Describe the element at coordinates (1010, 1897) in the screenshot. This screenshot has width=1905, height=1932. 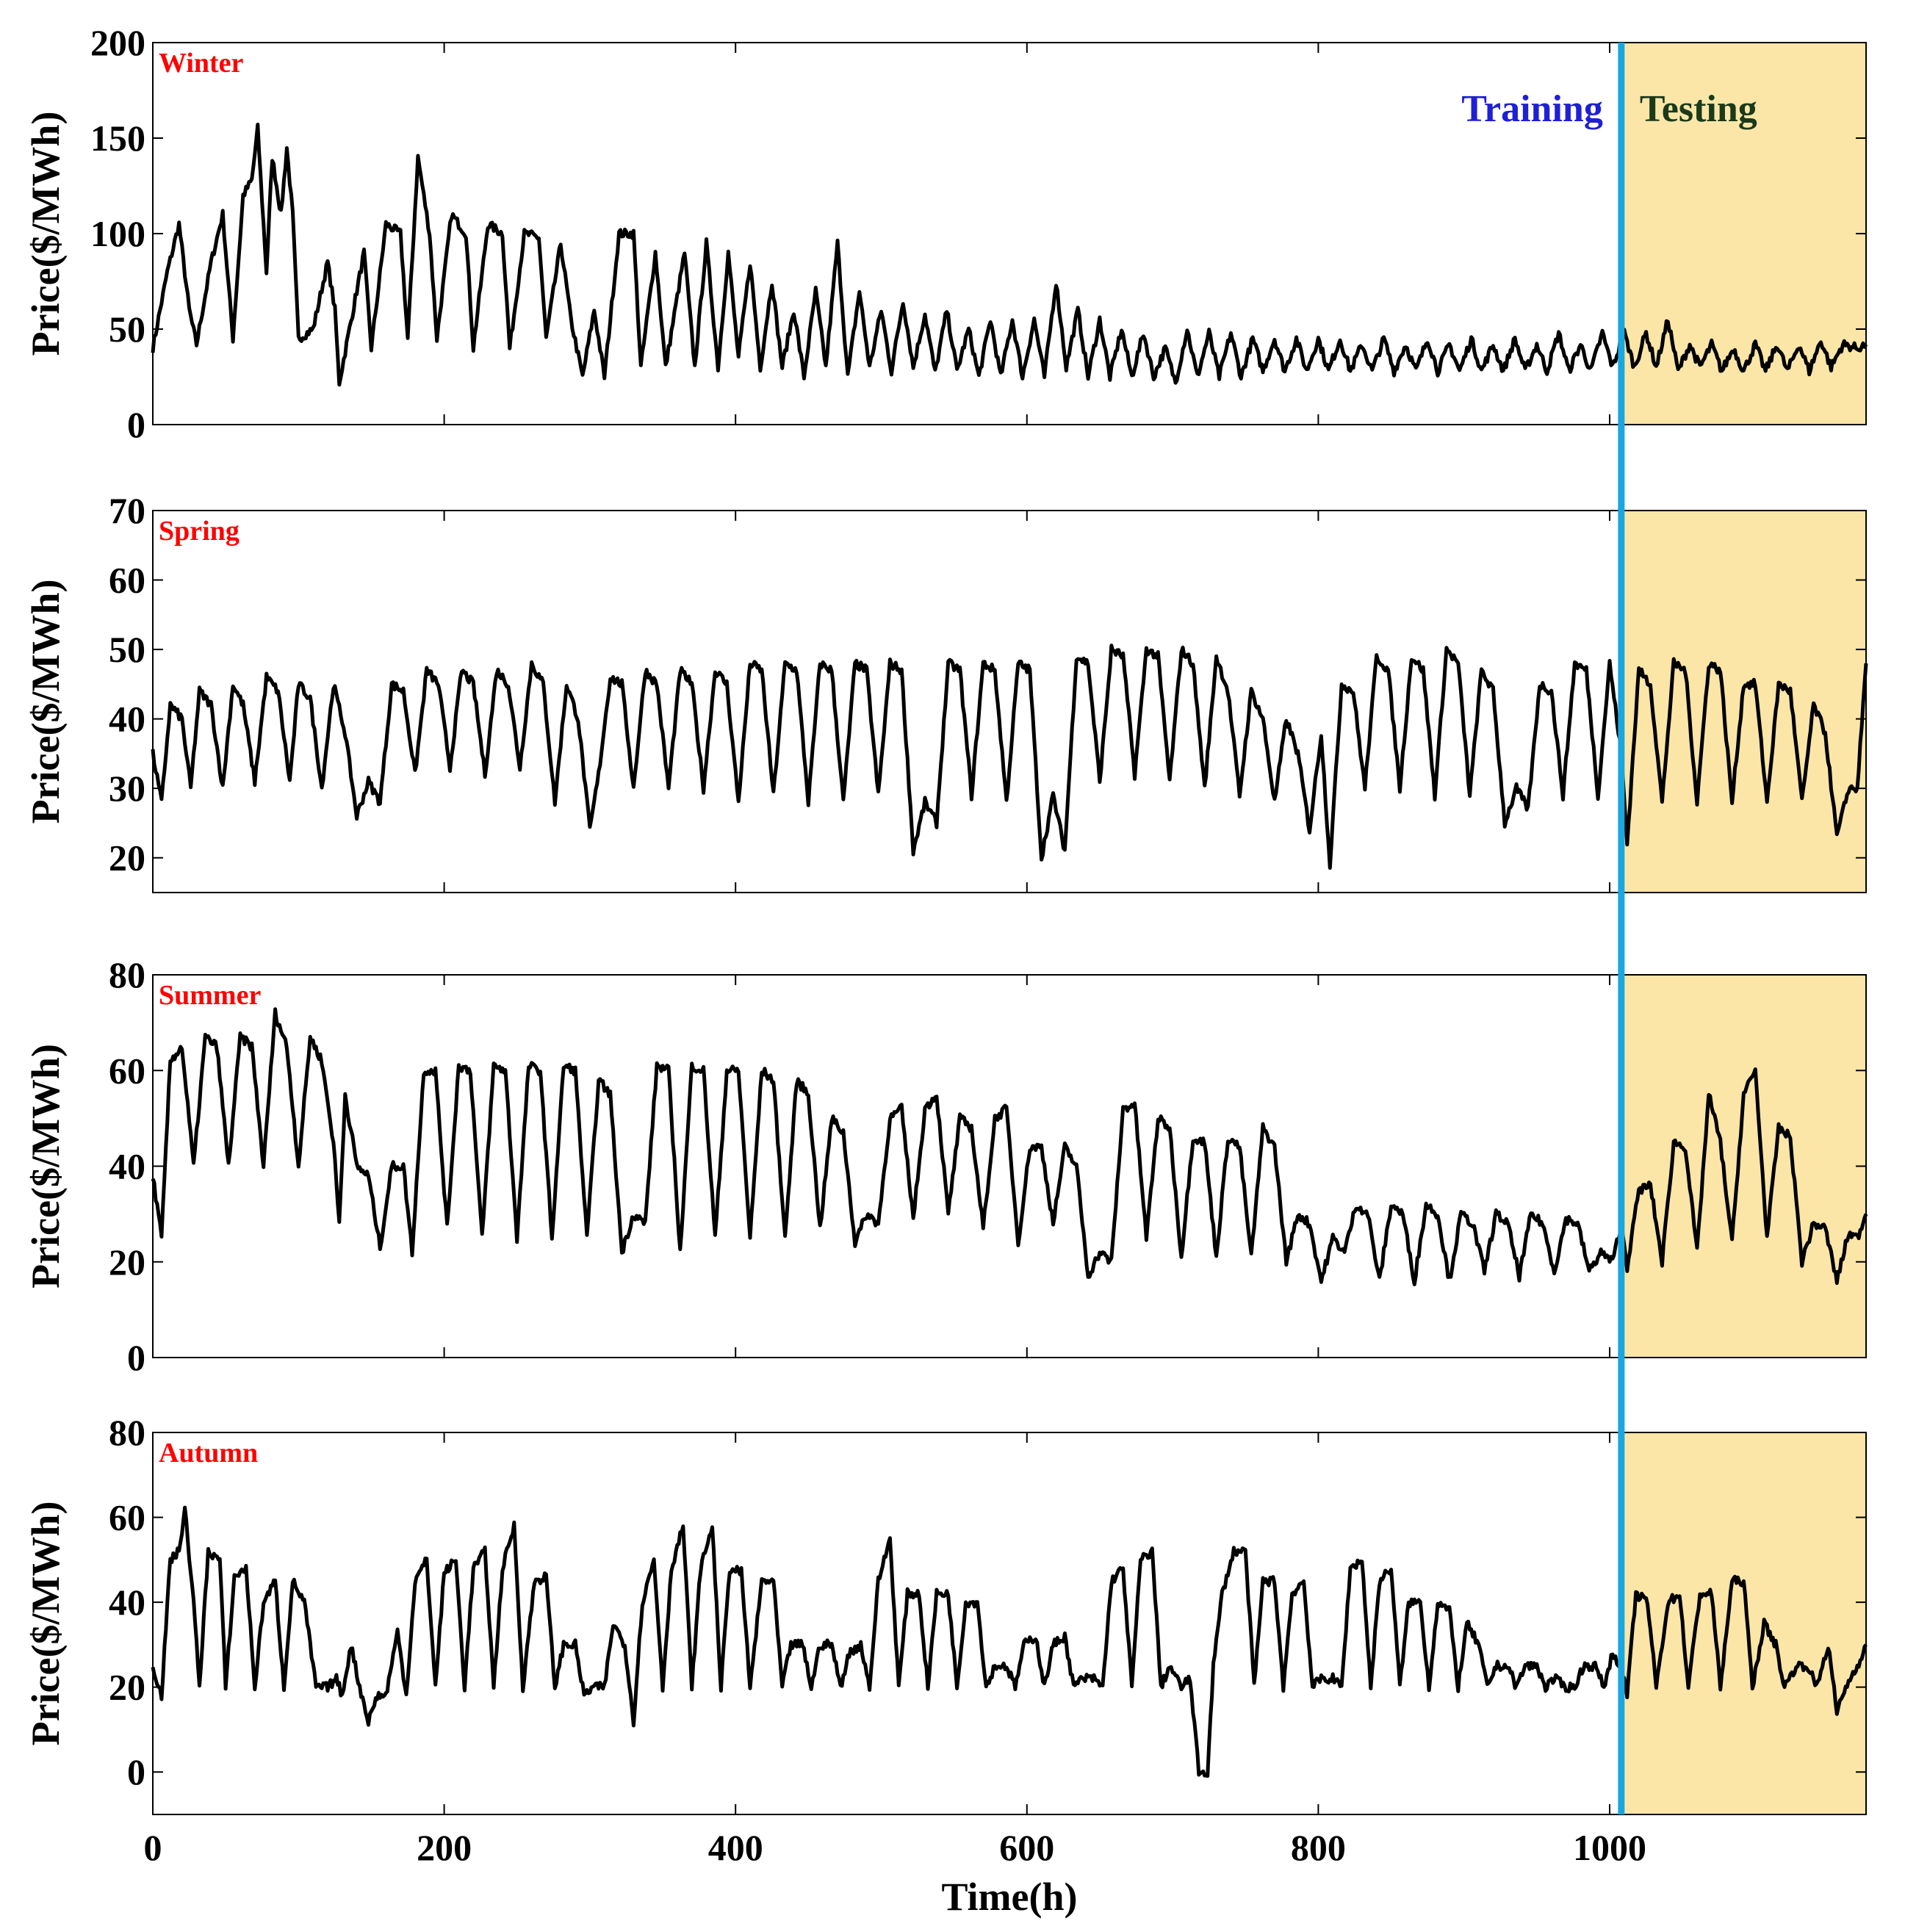
I see `x-axis-title: Time(h)` at that location.